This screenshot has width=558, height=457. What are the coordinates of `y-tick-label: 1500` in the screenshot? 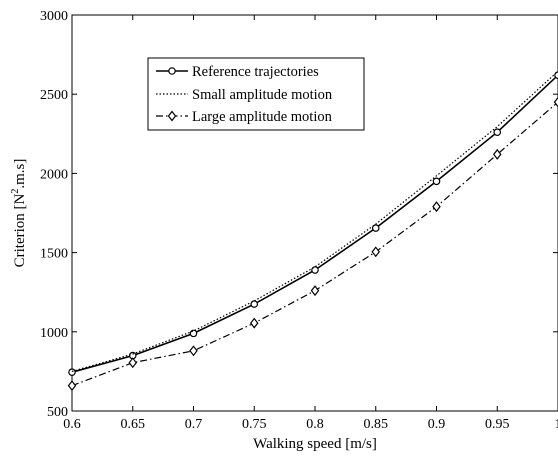 It's located at (54, 254).